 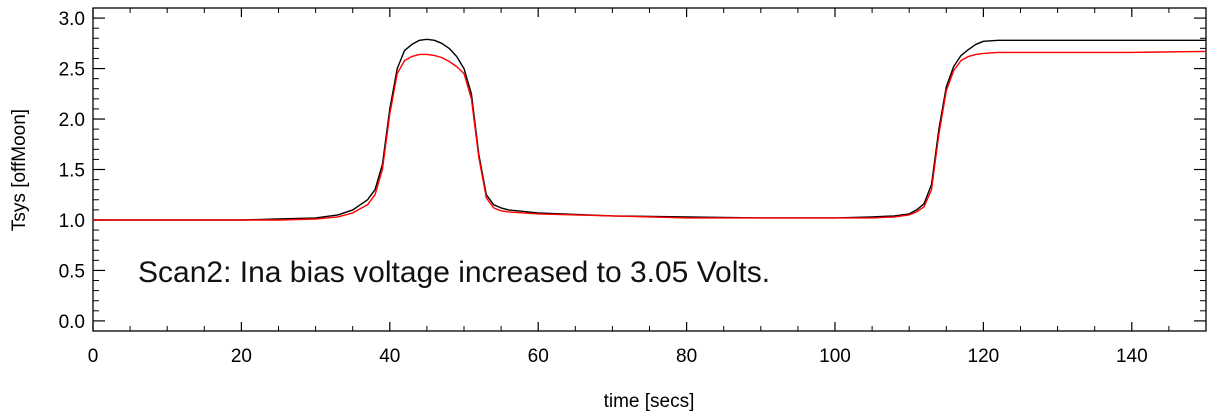 I want to click on y-axis-title: Tsys [offMoon], so click(x=19, y=170).